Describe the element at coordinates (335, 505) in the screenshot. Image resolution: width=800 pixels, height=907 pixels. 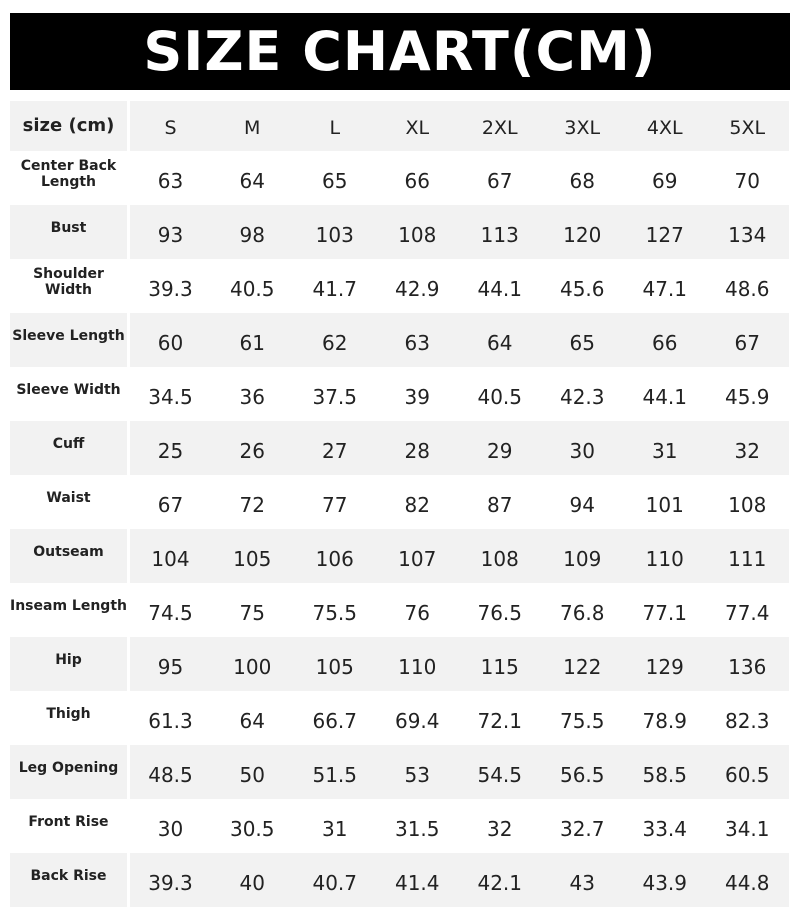
I see `cell-value: 77` at that location.